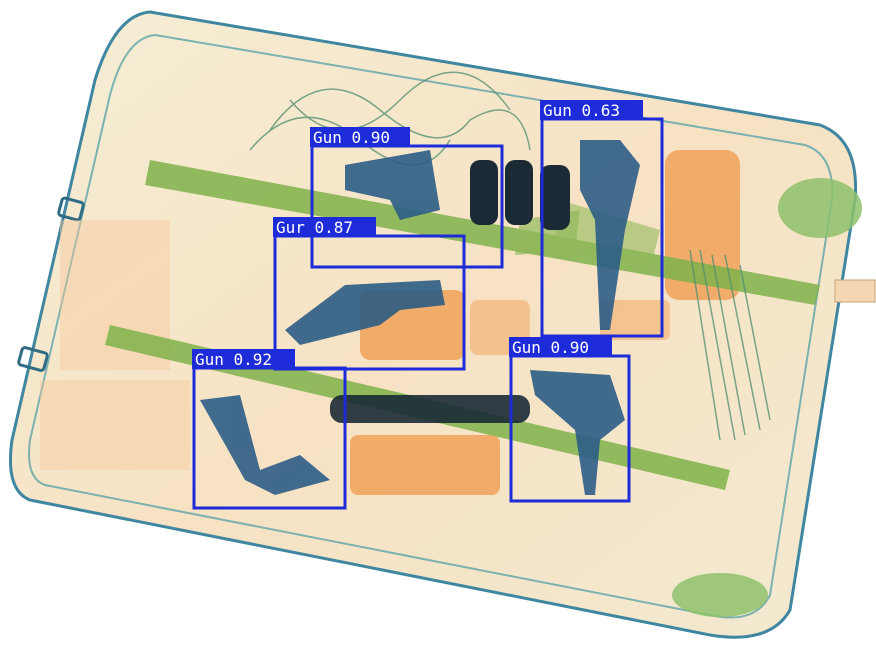 Image resolution: width=876 pixels, height=646 pixels. What do you see at coordinates (602, 219) in the screenshot?
I see `detection-box: Gun 0.63` at bounding box center [602, 219].